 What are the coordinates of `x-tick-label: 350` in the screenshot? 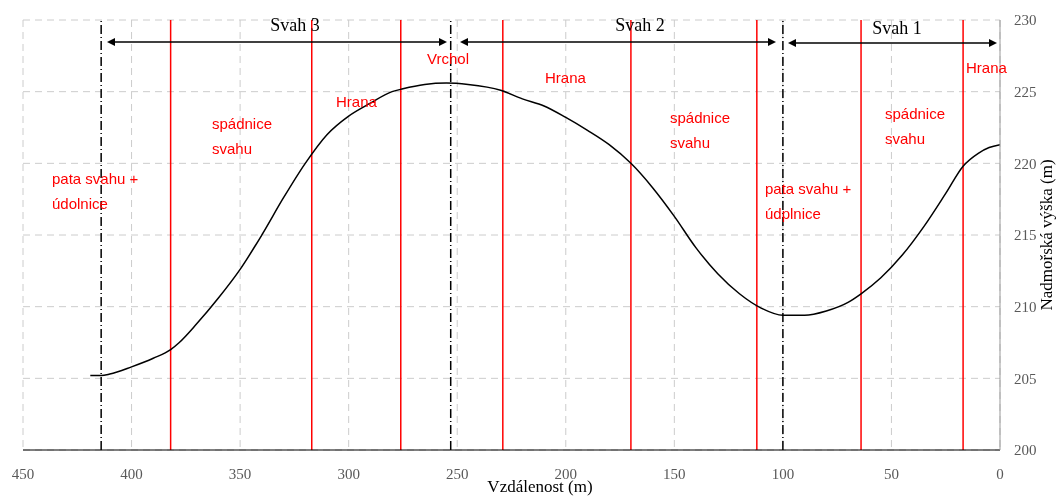 It's located at (240, 473).